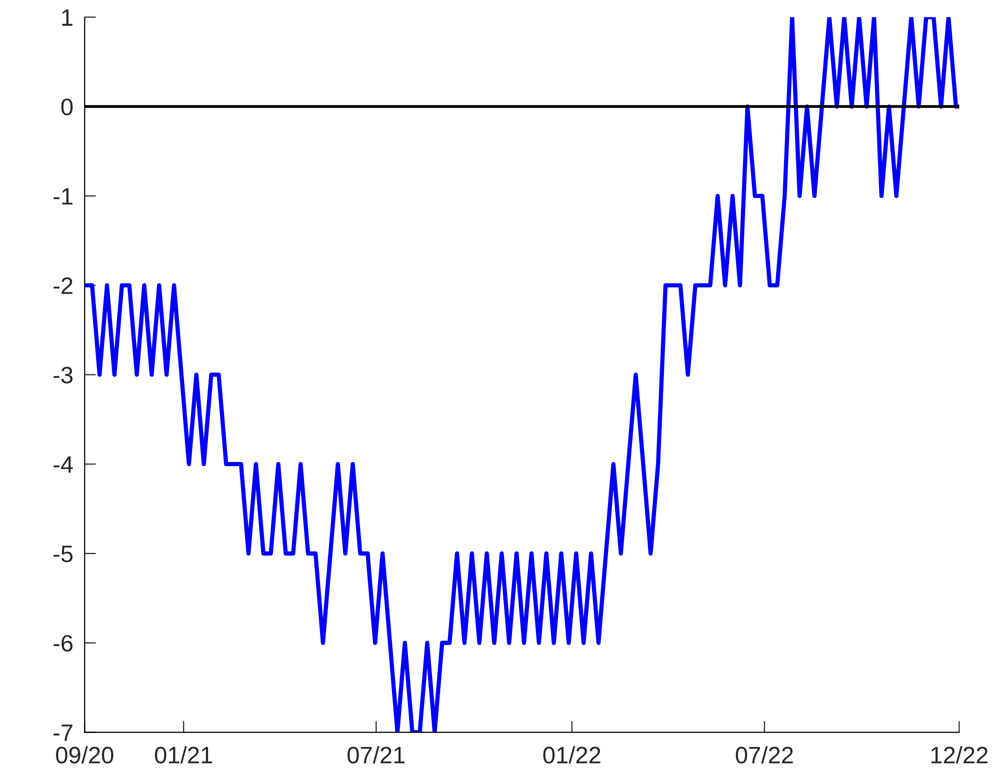 Image resolution: width=996 pixels, height=779 pixels. What do you see at coordinates (183, 755) in the screenshot?
I see `x-tick-label: 01/21` at bounding box center [183, 755].